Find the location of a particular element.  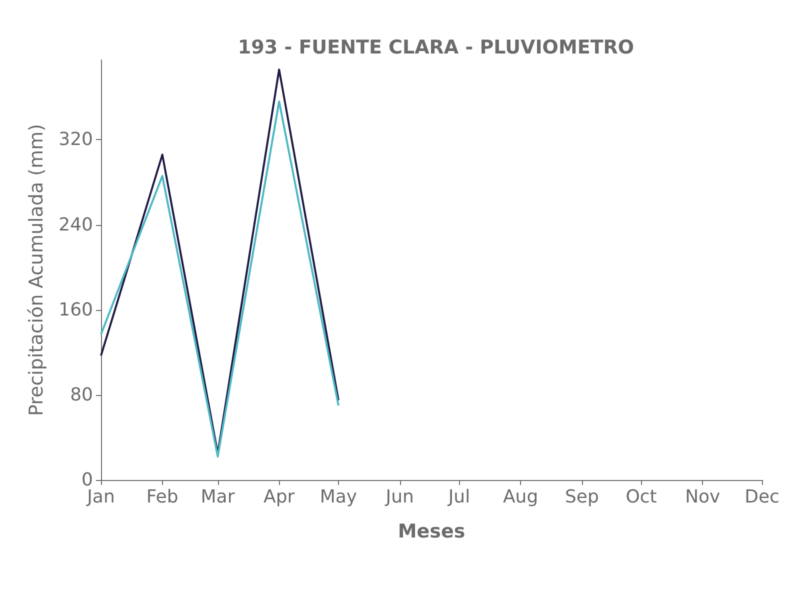

x-tick-label: Jun is located at coordinates (399, 497).